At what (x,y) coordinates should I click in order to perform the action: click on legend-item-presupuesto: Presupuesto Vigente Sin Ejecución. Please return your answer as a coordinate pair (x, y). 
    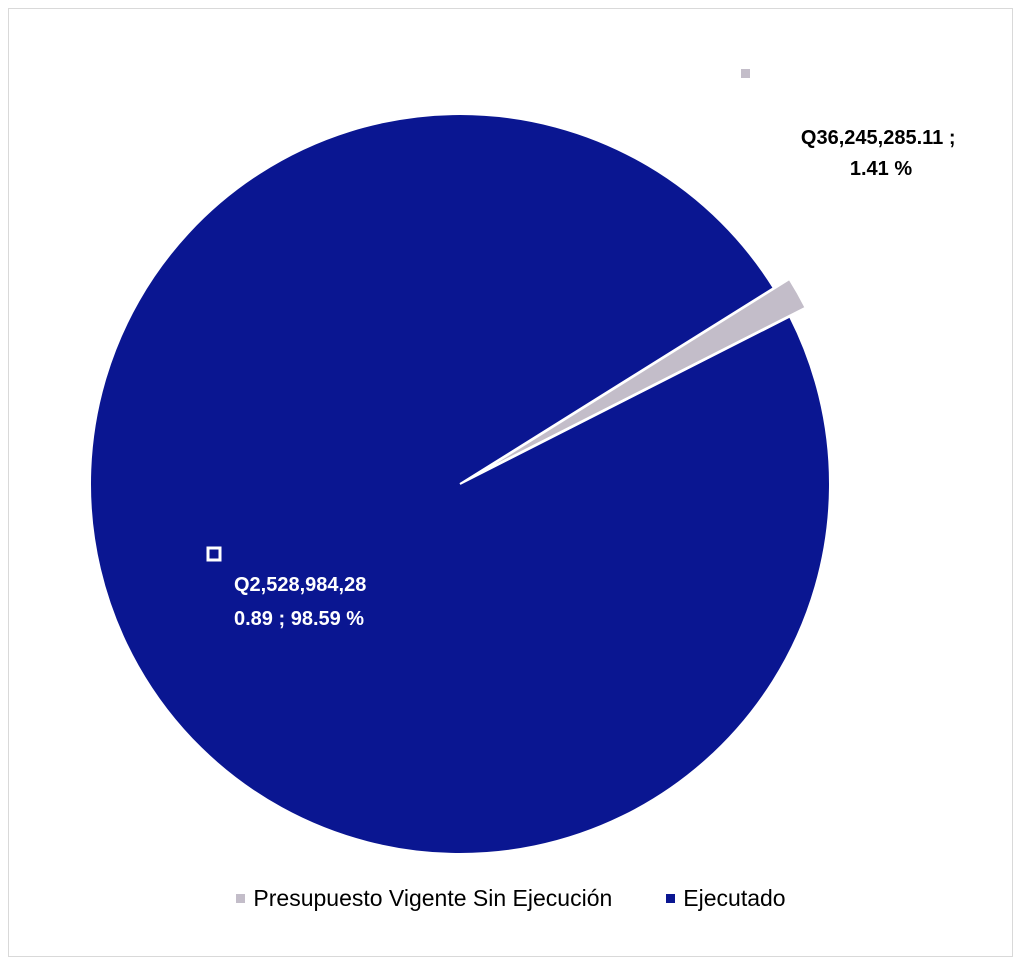
    Looking at the image, I should click on (424, 898).